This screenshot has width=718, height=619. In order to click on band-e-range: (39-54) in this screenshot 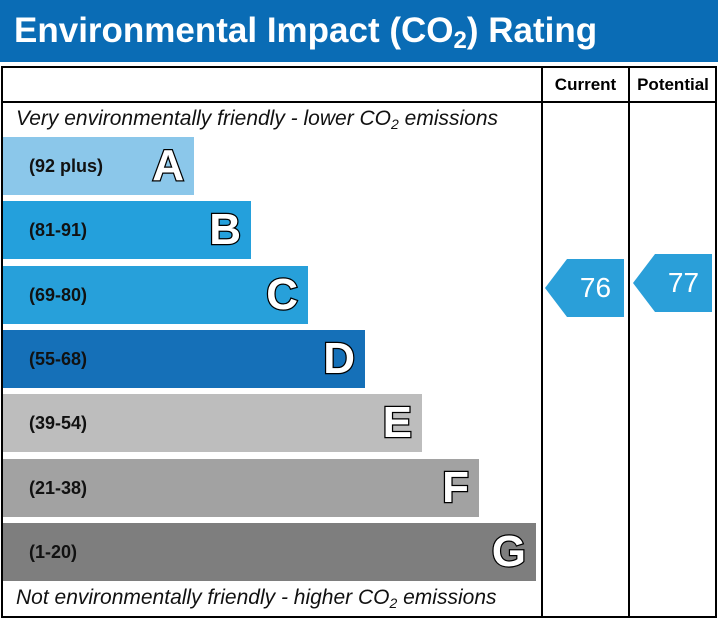, I will do `click(58, 423)`.